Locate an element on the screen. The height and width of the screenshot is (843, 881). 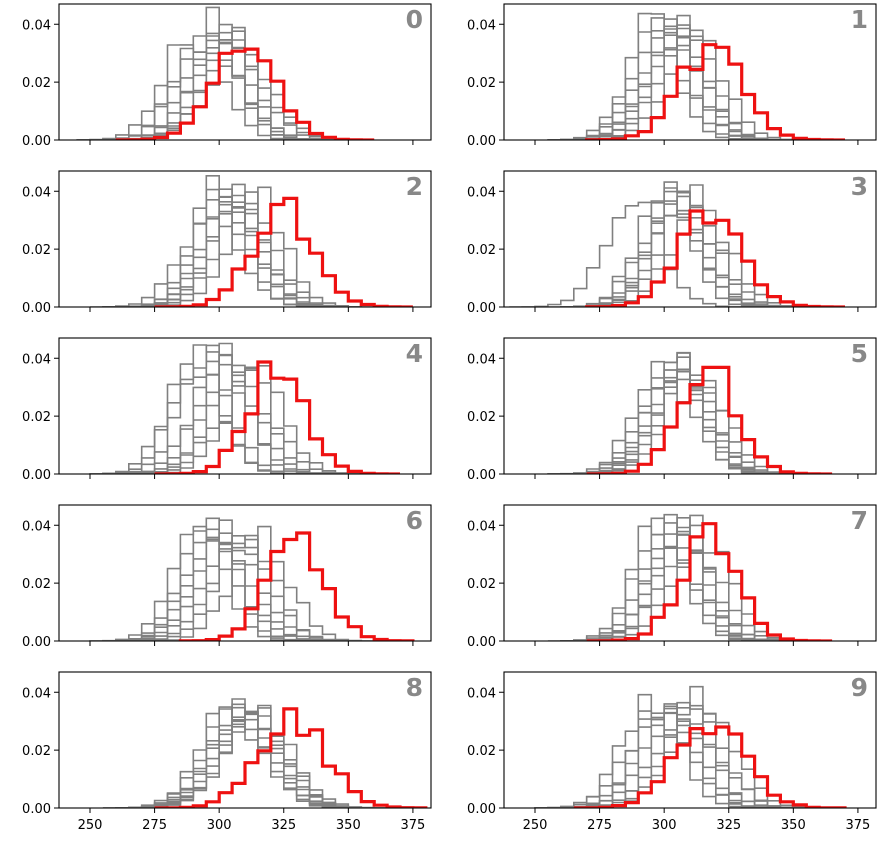
panel-5: 0.00 0.02 0.04 5 is located at coordinates (672, 410).